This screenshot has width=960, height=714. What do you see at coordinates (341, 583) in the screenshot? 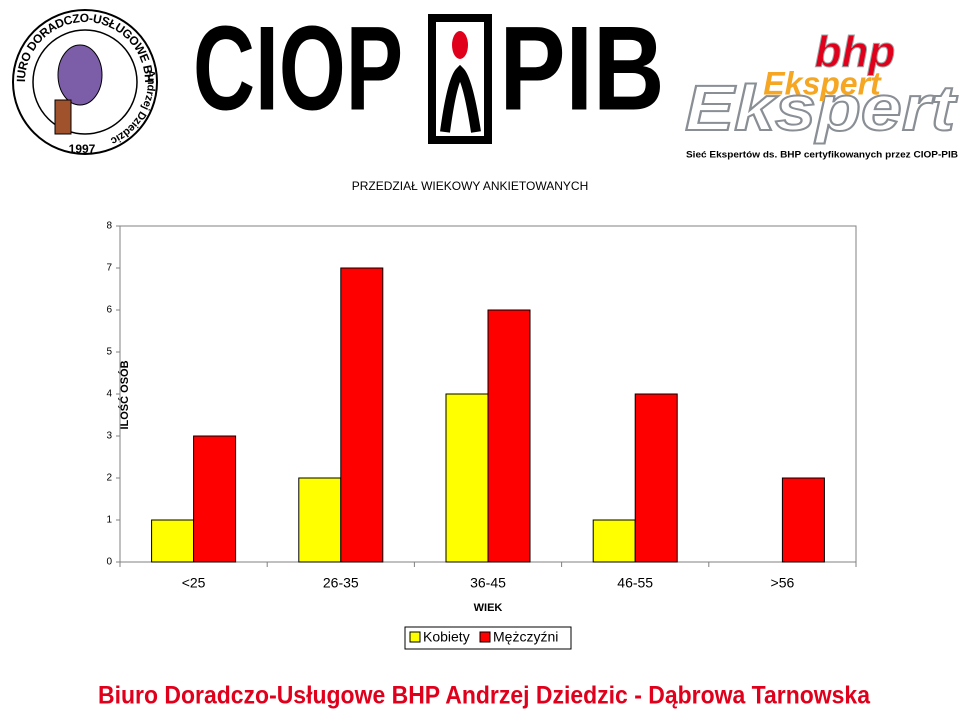
I see `x-tick-label: 26-35` at bounding box center [341, 583].